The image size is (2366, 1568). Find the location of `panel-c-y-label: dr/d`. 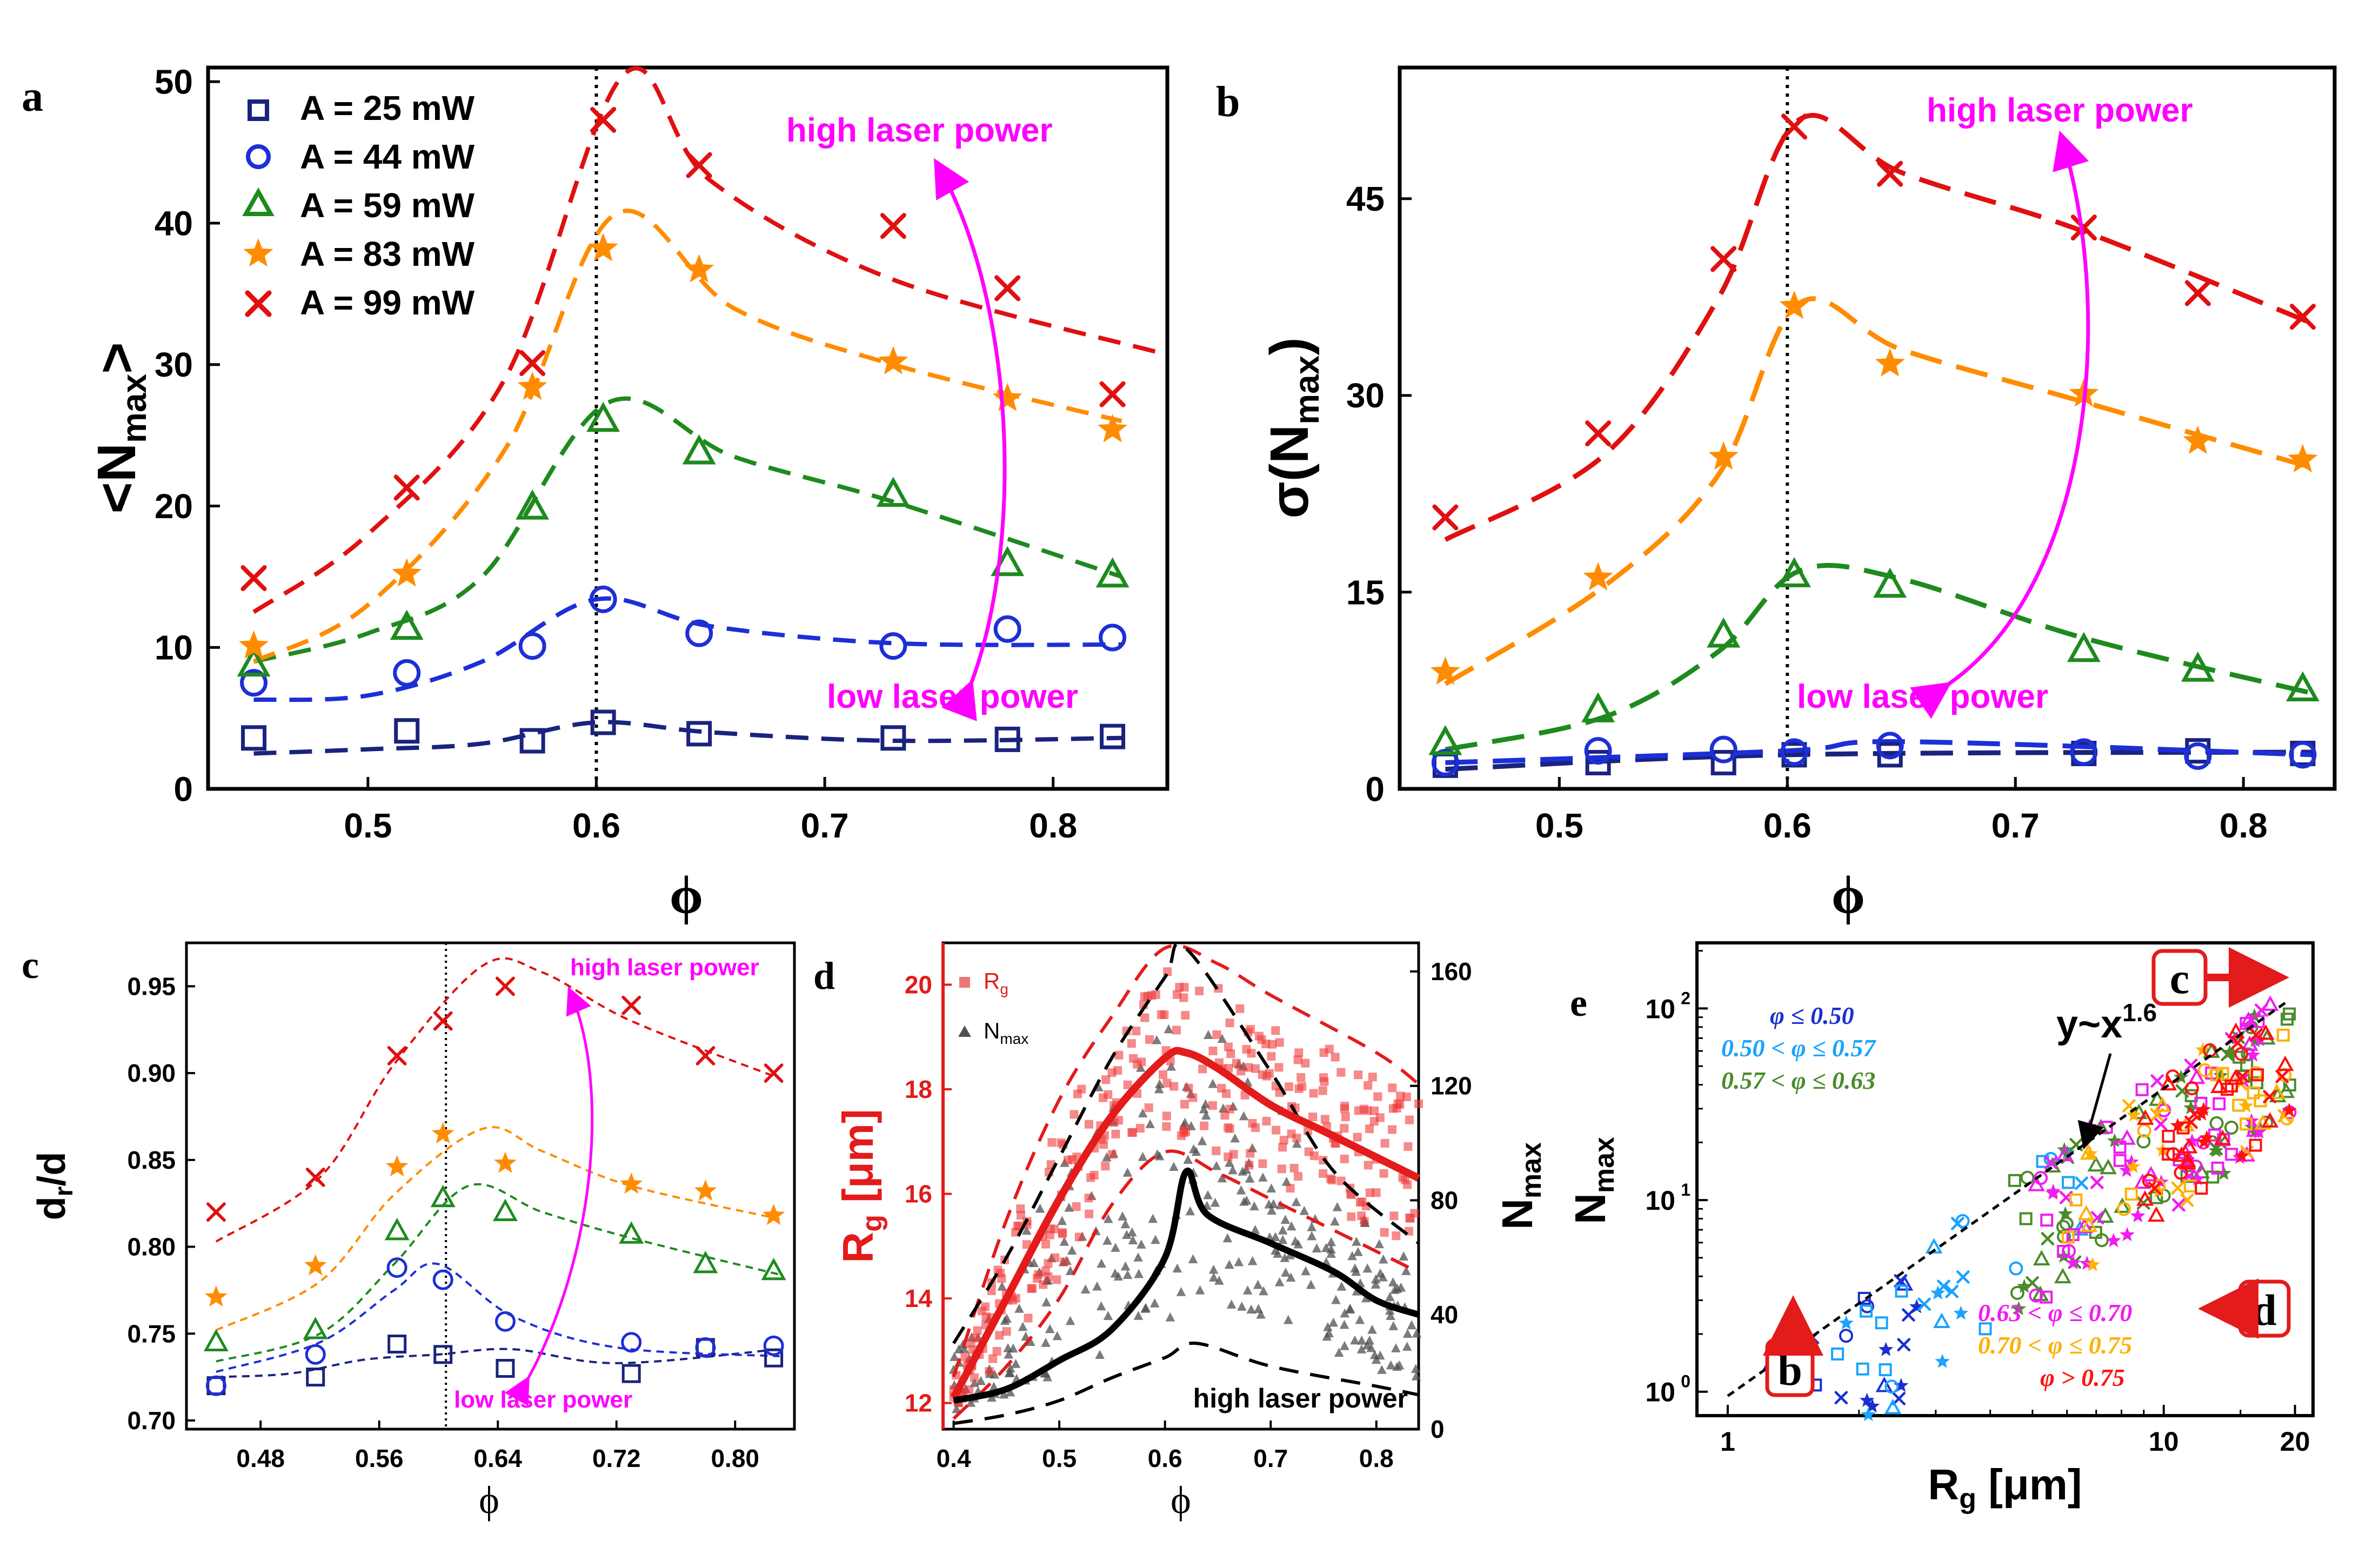

panel-c-y-label: dr/d is located at coordinates (54, 1186).